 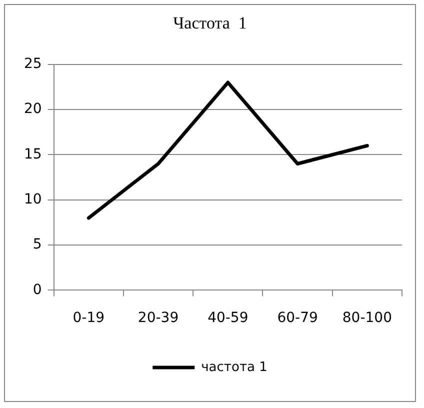 What do you see at coordinates (234, 367) in the screenshot?
I see `legend-label: частота 1` at bounding box center [234, 367].